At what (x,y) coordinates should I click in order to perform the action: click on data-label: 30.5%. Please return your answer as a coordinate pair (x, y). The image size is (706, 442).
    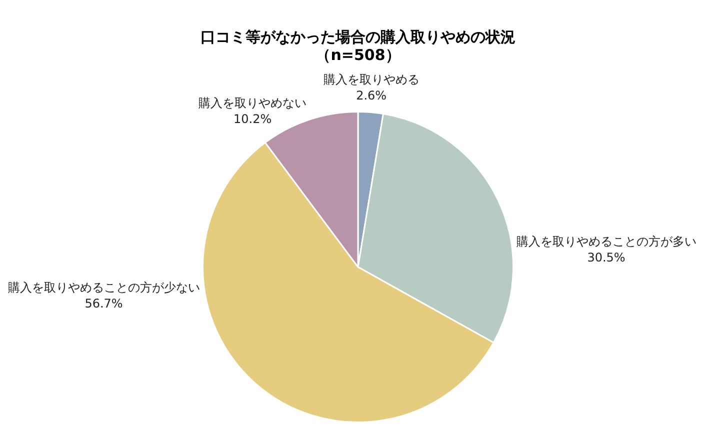
    Looking at the image, I should click on (606, 257).